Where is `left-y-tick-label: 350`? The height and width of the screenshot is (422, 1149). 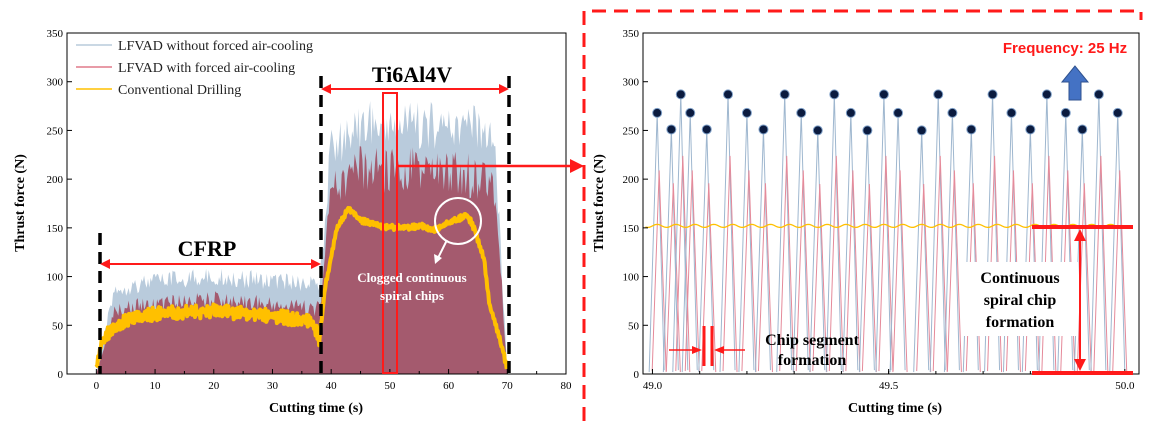 left-y-tick-label: 350 is located at coordinates (55, 34).